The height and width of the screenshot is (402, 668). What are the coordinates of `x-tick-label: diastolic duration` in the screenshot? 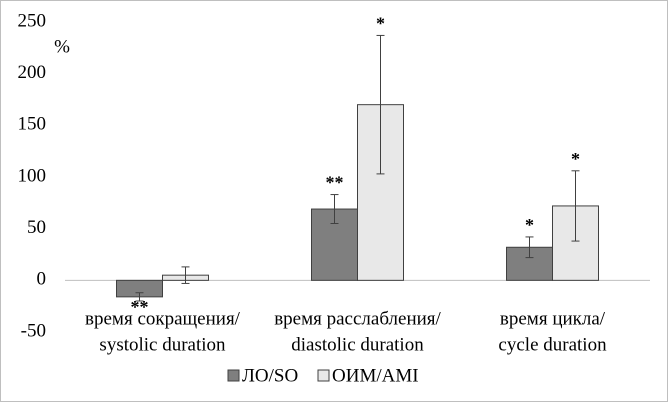 It's located at (357, 344).